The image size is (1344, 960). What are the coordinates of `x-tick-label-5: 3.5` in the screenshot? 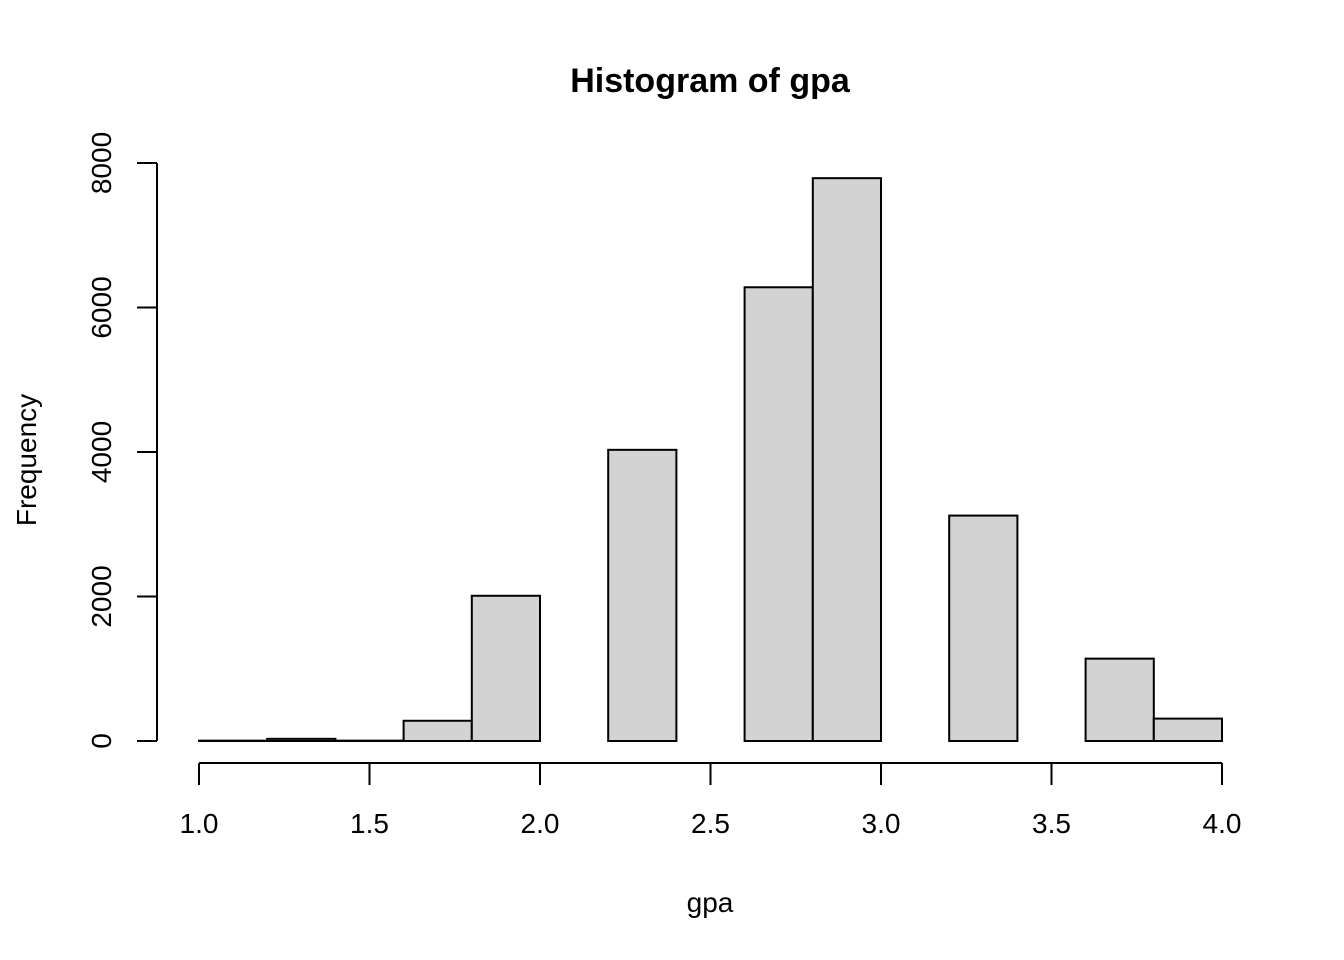 It's located at (1051, 823).